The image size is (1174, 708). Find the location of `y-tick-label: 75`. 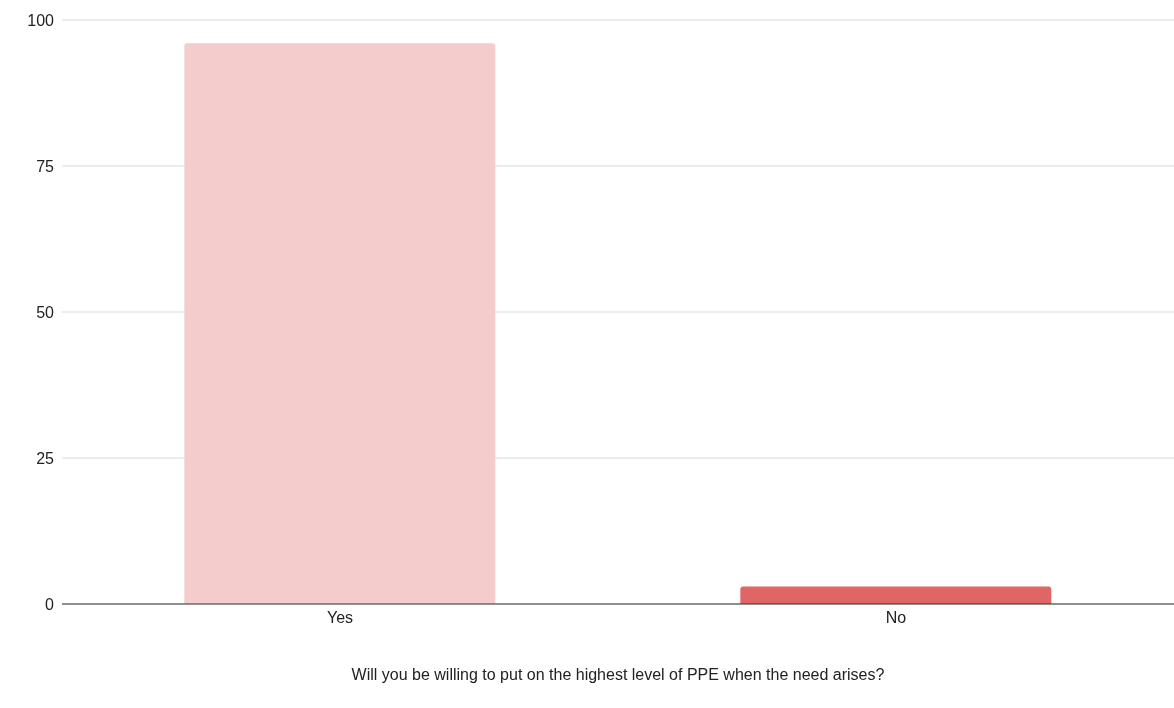

y-tick-label: 75 is located at coordinates (45, 166).